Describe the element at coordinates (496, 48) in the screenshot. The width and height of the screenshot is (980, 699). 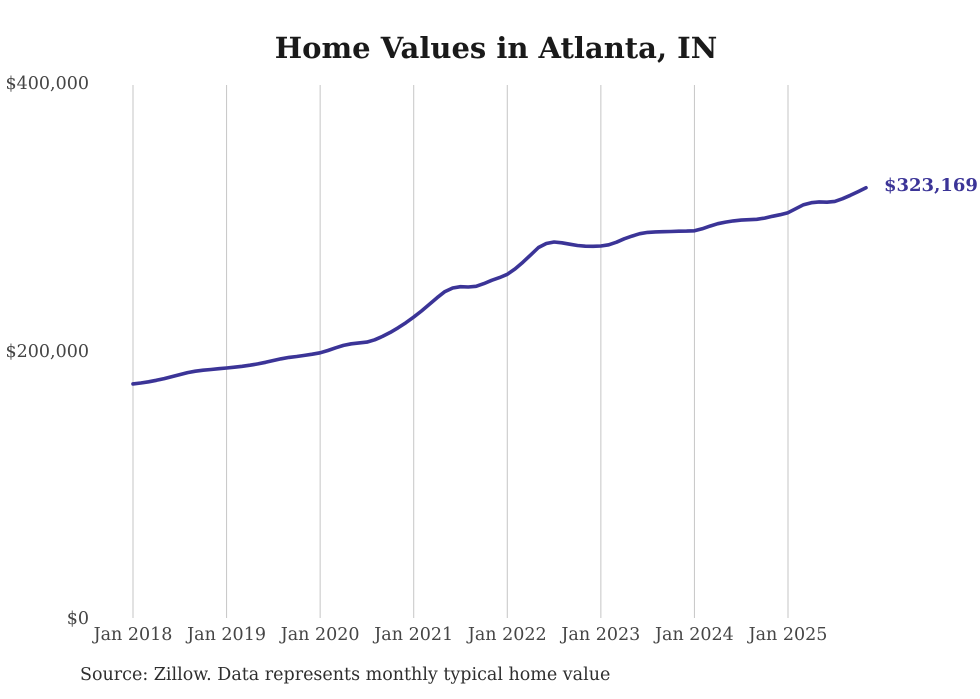
I see `chart-title: Home Values in Atlanta, IN` at that location.